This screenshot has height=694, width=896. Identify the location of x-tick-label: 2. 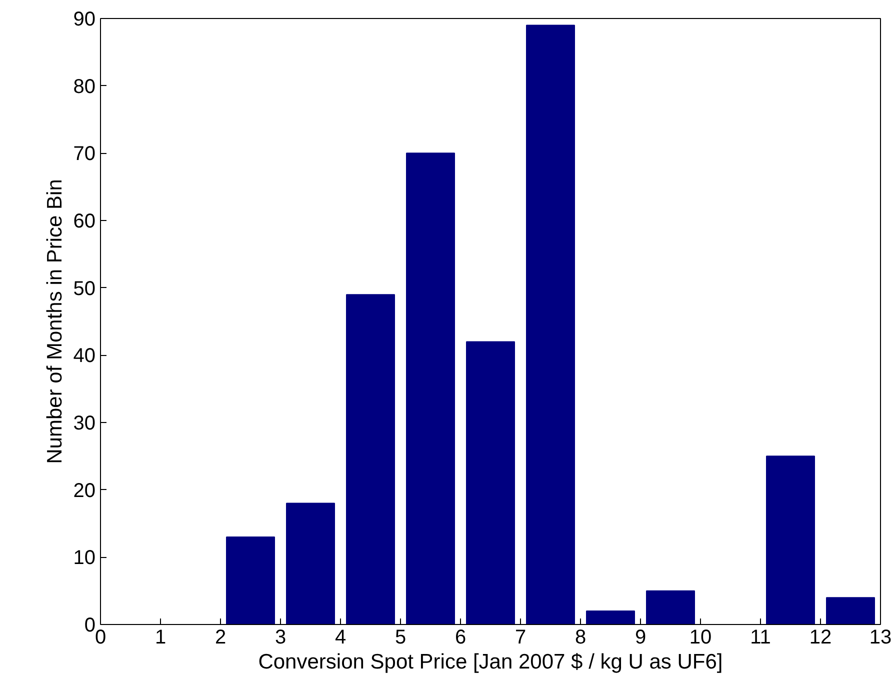
(220, 637).